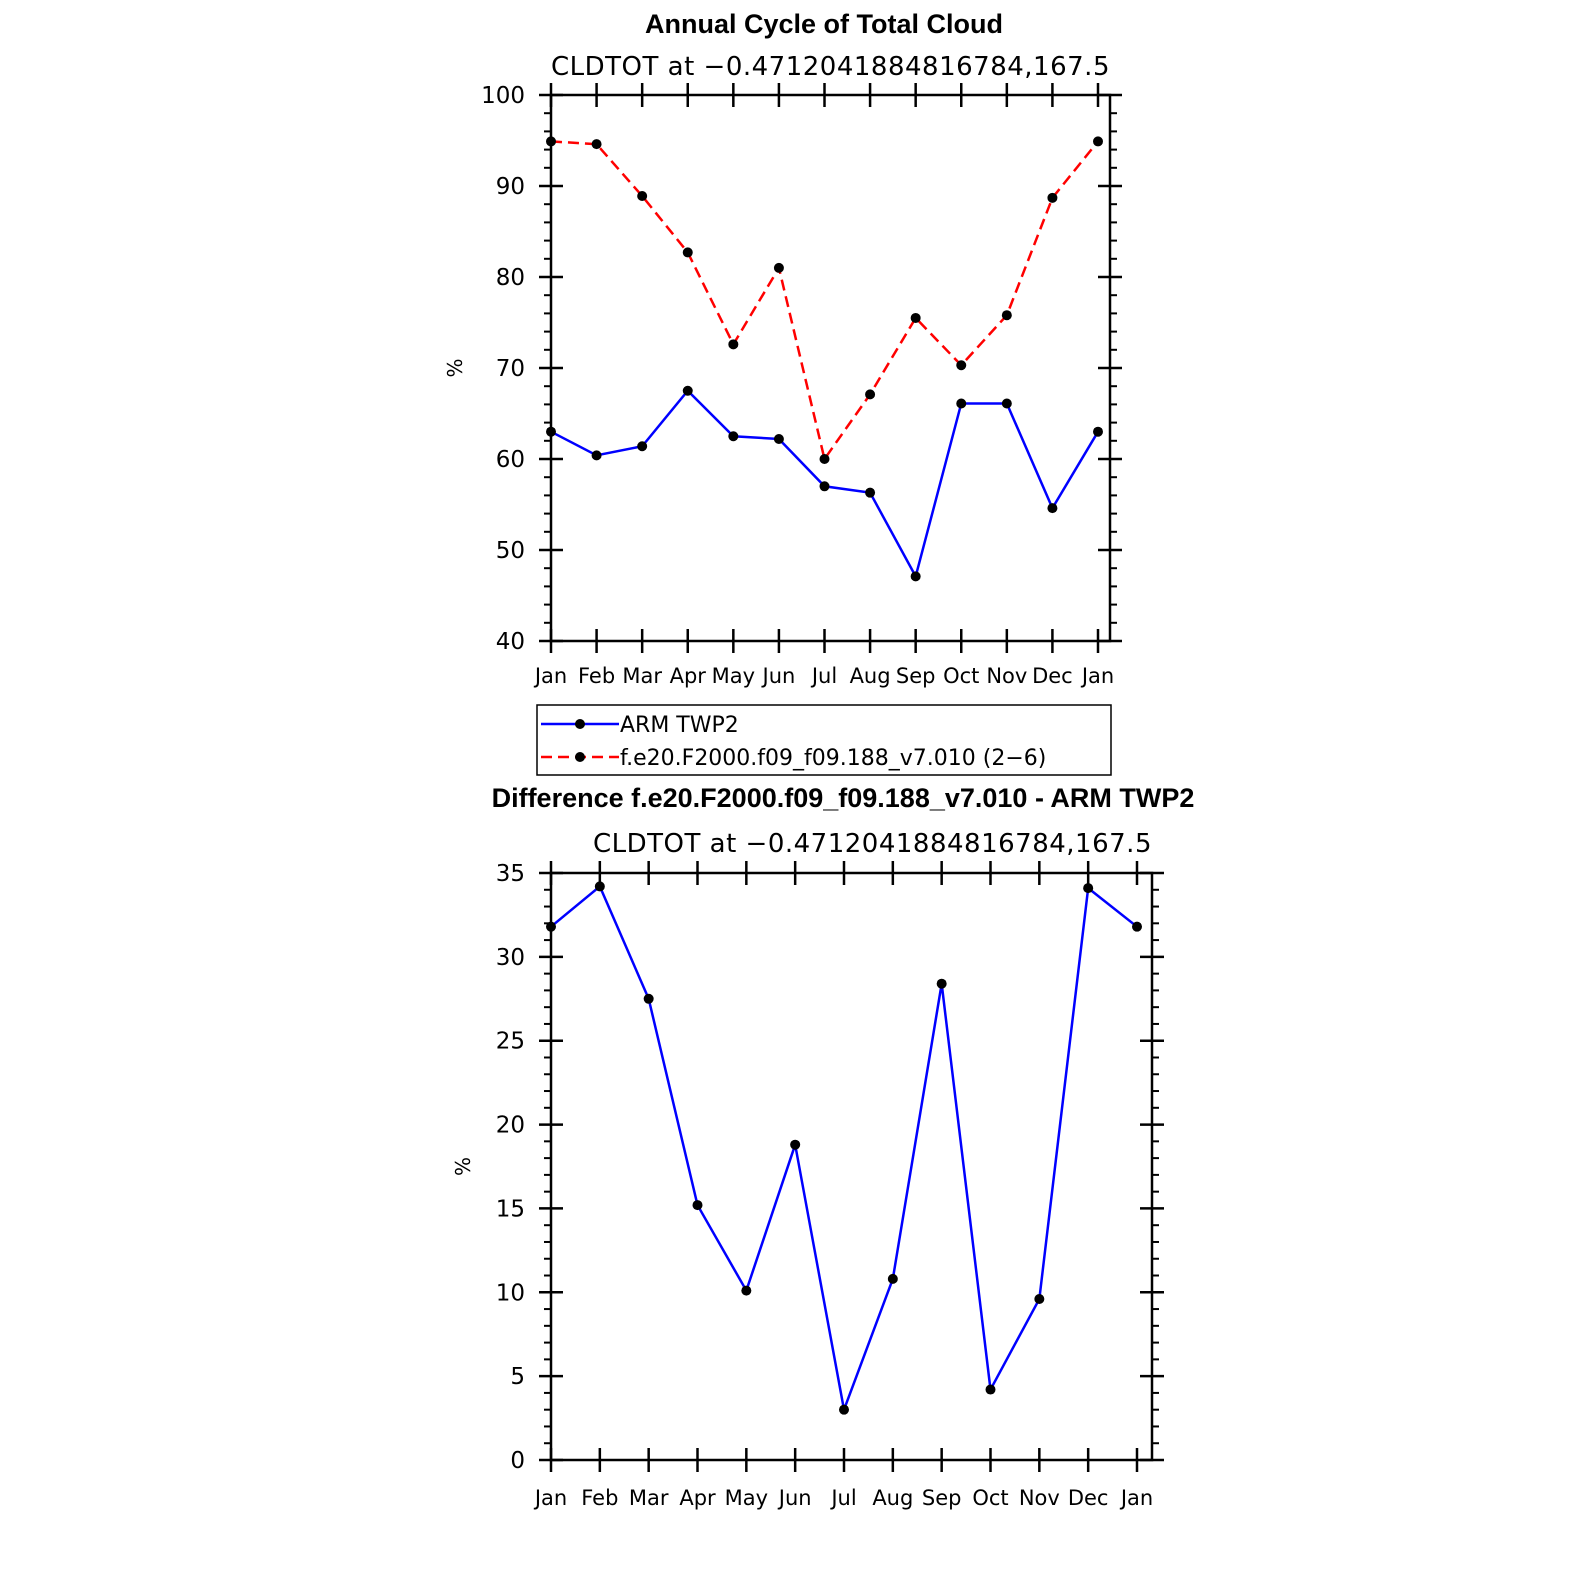 The image size is (1574, 1574). I want to click on y-tick-label: 70, so click(510, 369).